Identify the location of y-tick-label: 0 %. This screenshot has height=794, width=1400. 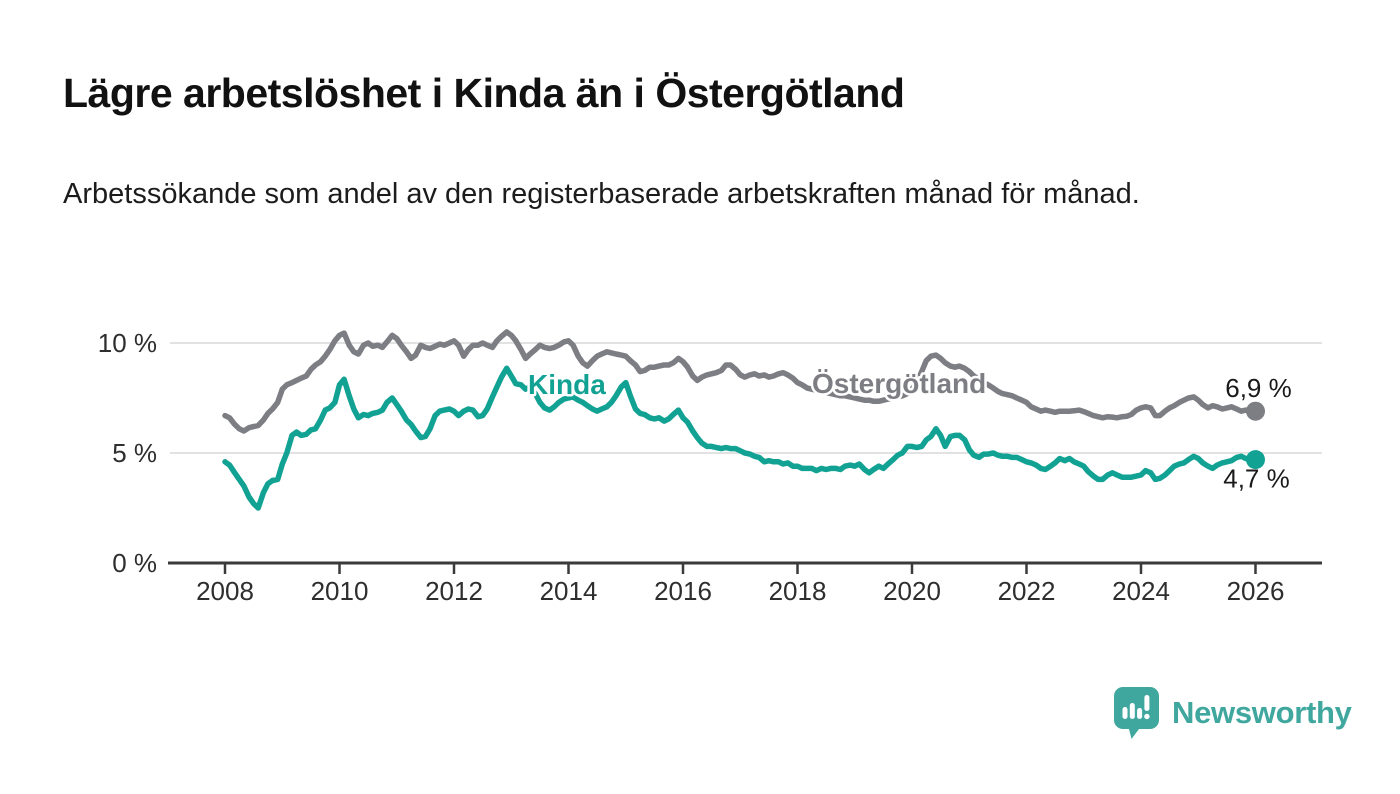
(134, 563).